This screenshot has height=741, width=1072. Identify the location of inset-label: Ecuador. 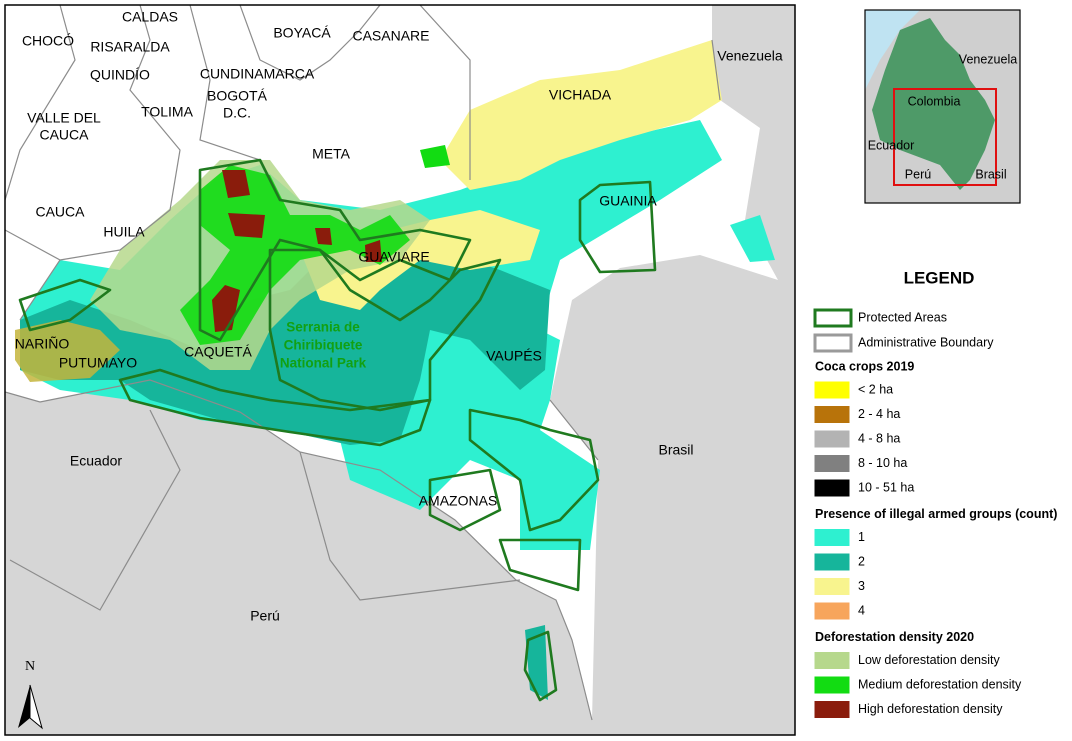
(891, 145).